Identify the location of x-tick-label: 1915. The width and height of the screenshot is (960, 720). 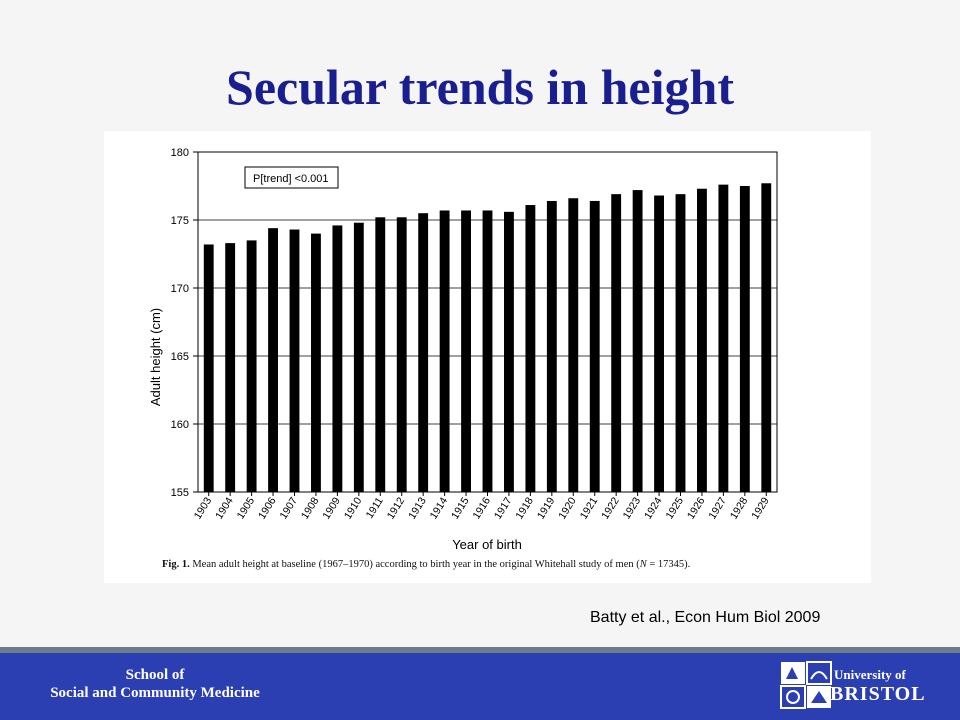
(460, 508).